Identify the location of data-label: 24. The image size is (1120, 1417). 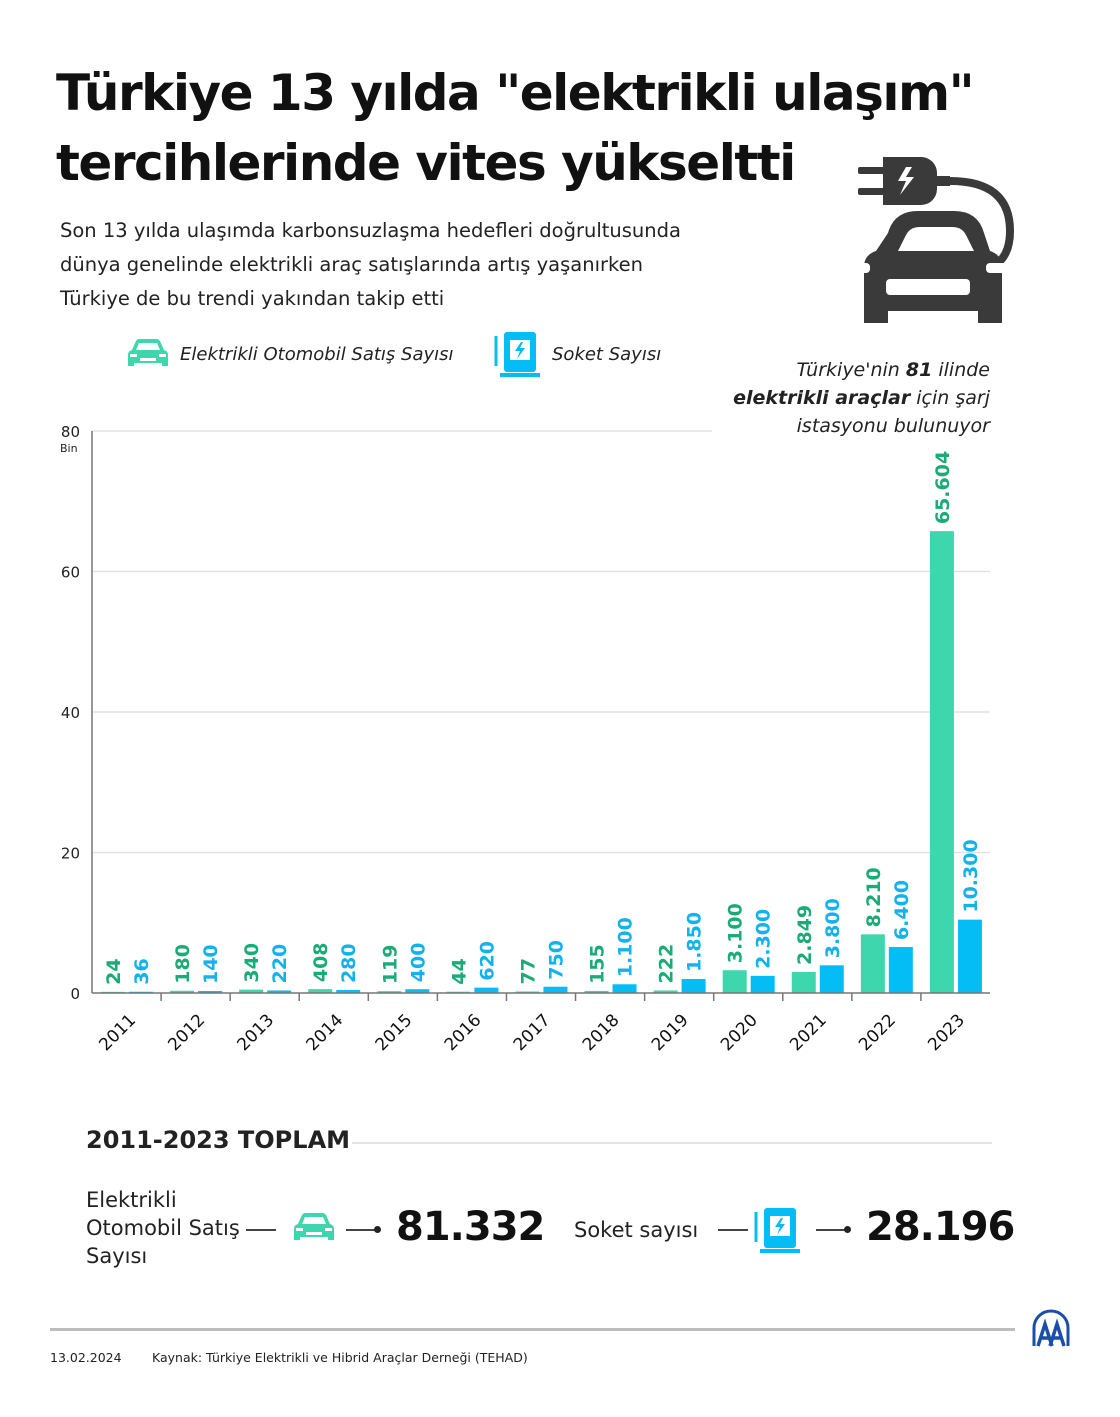
(114, 971).